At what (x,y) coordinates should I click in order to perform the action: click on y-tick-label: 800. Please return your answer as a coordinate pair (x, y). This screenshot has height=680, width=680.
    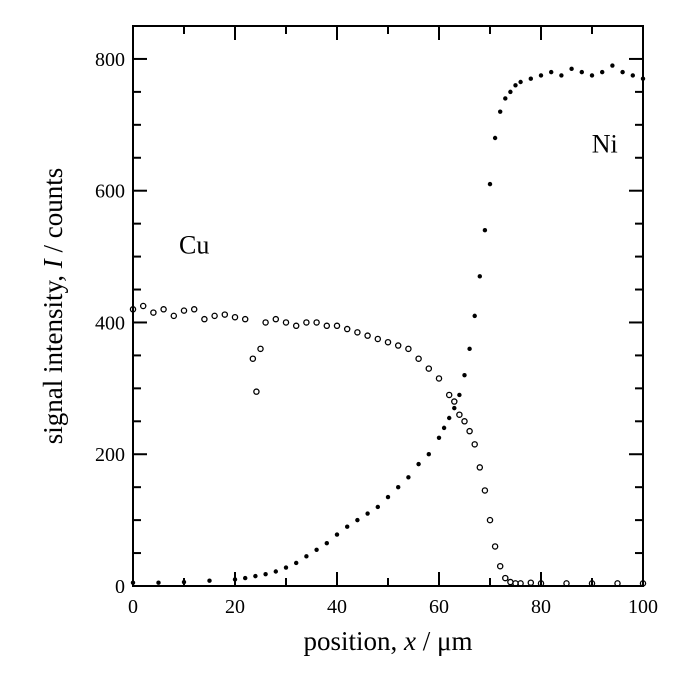
    Looking at the image, I should click on (110, 60).